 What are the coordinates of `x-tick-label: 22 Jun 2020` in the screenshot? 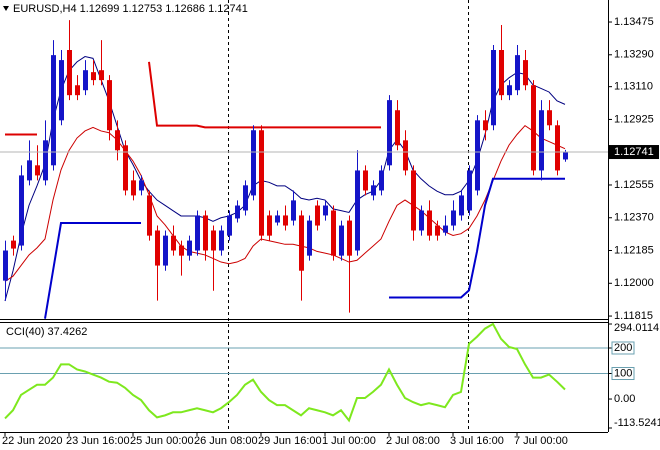 It's located at (32, 441).